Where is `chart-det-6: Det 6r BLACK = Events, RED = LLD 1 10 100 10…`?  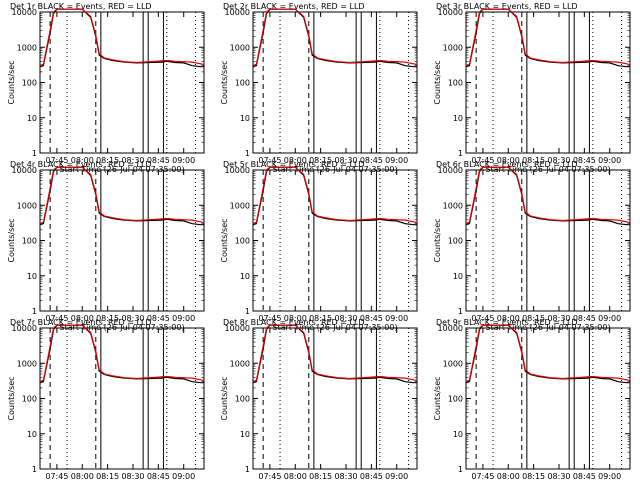 chart-det-6: Det 6r BLACK = Events, RED = LLD 1 10 100 10… is located at coordinates (532, 246).